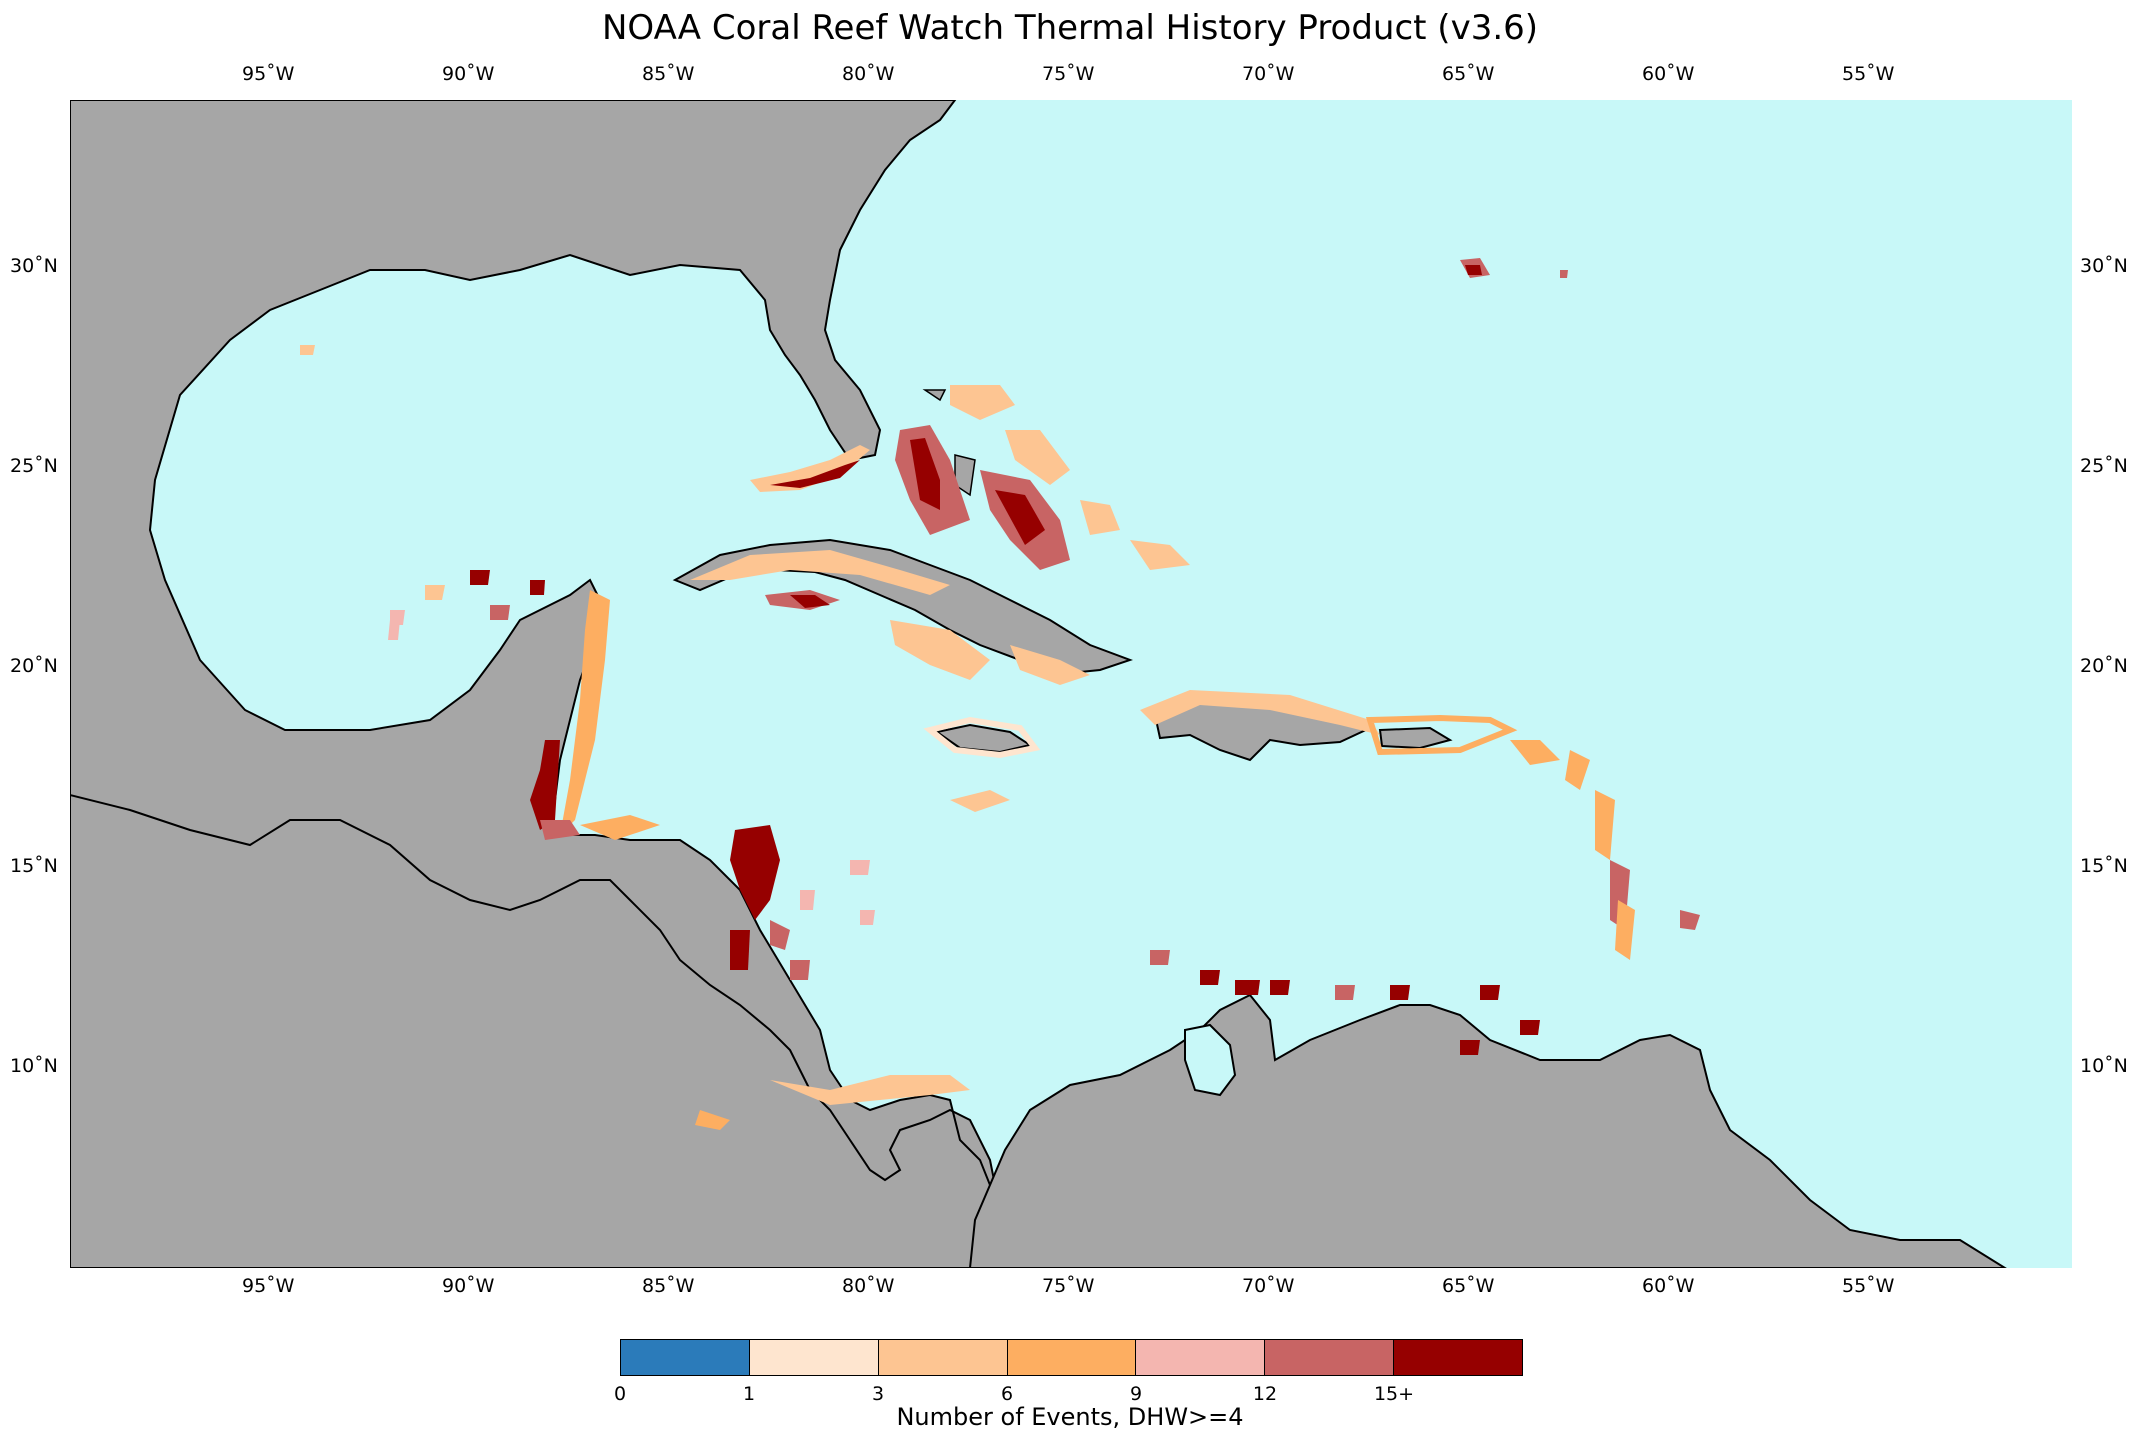  What do you see at coordinates (1868, 1286) in the screenshot?
I see `lon-tick-bottom: 55˚W` at bounding box center [1868, 1286].